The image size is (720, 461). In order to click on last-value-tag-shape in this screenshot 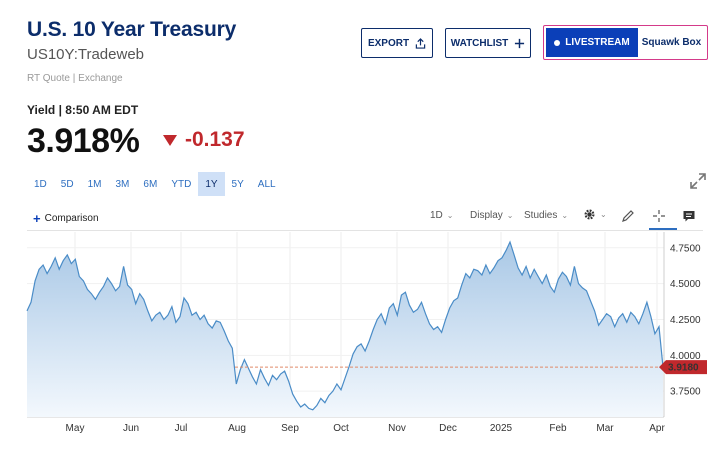, I will do `click(683, 367)`.